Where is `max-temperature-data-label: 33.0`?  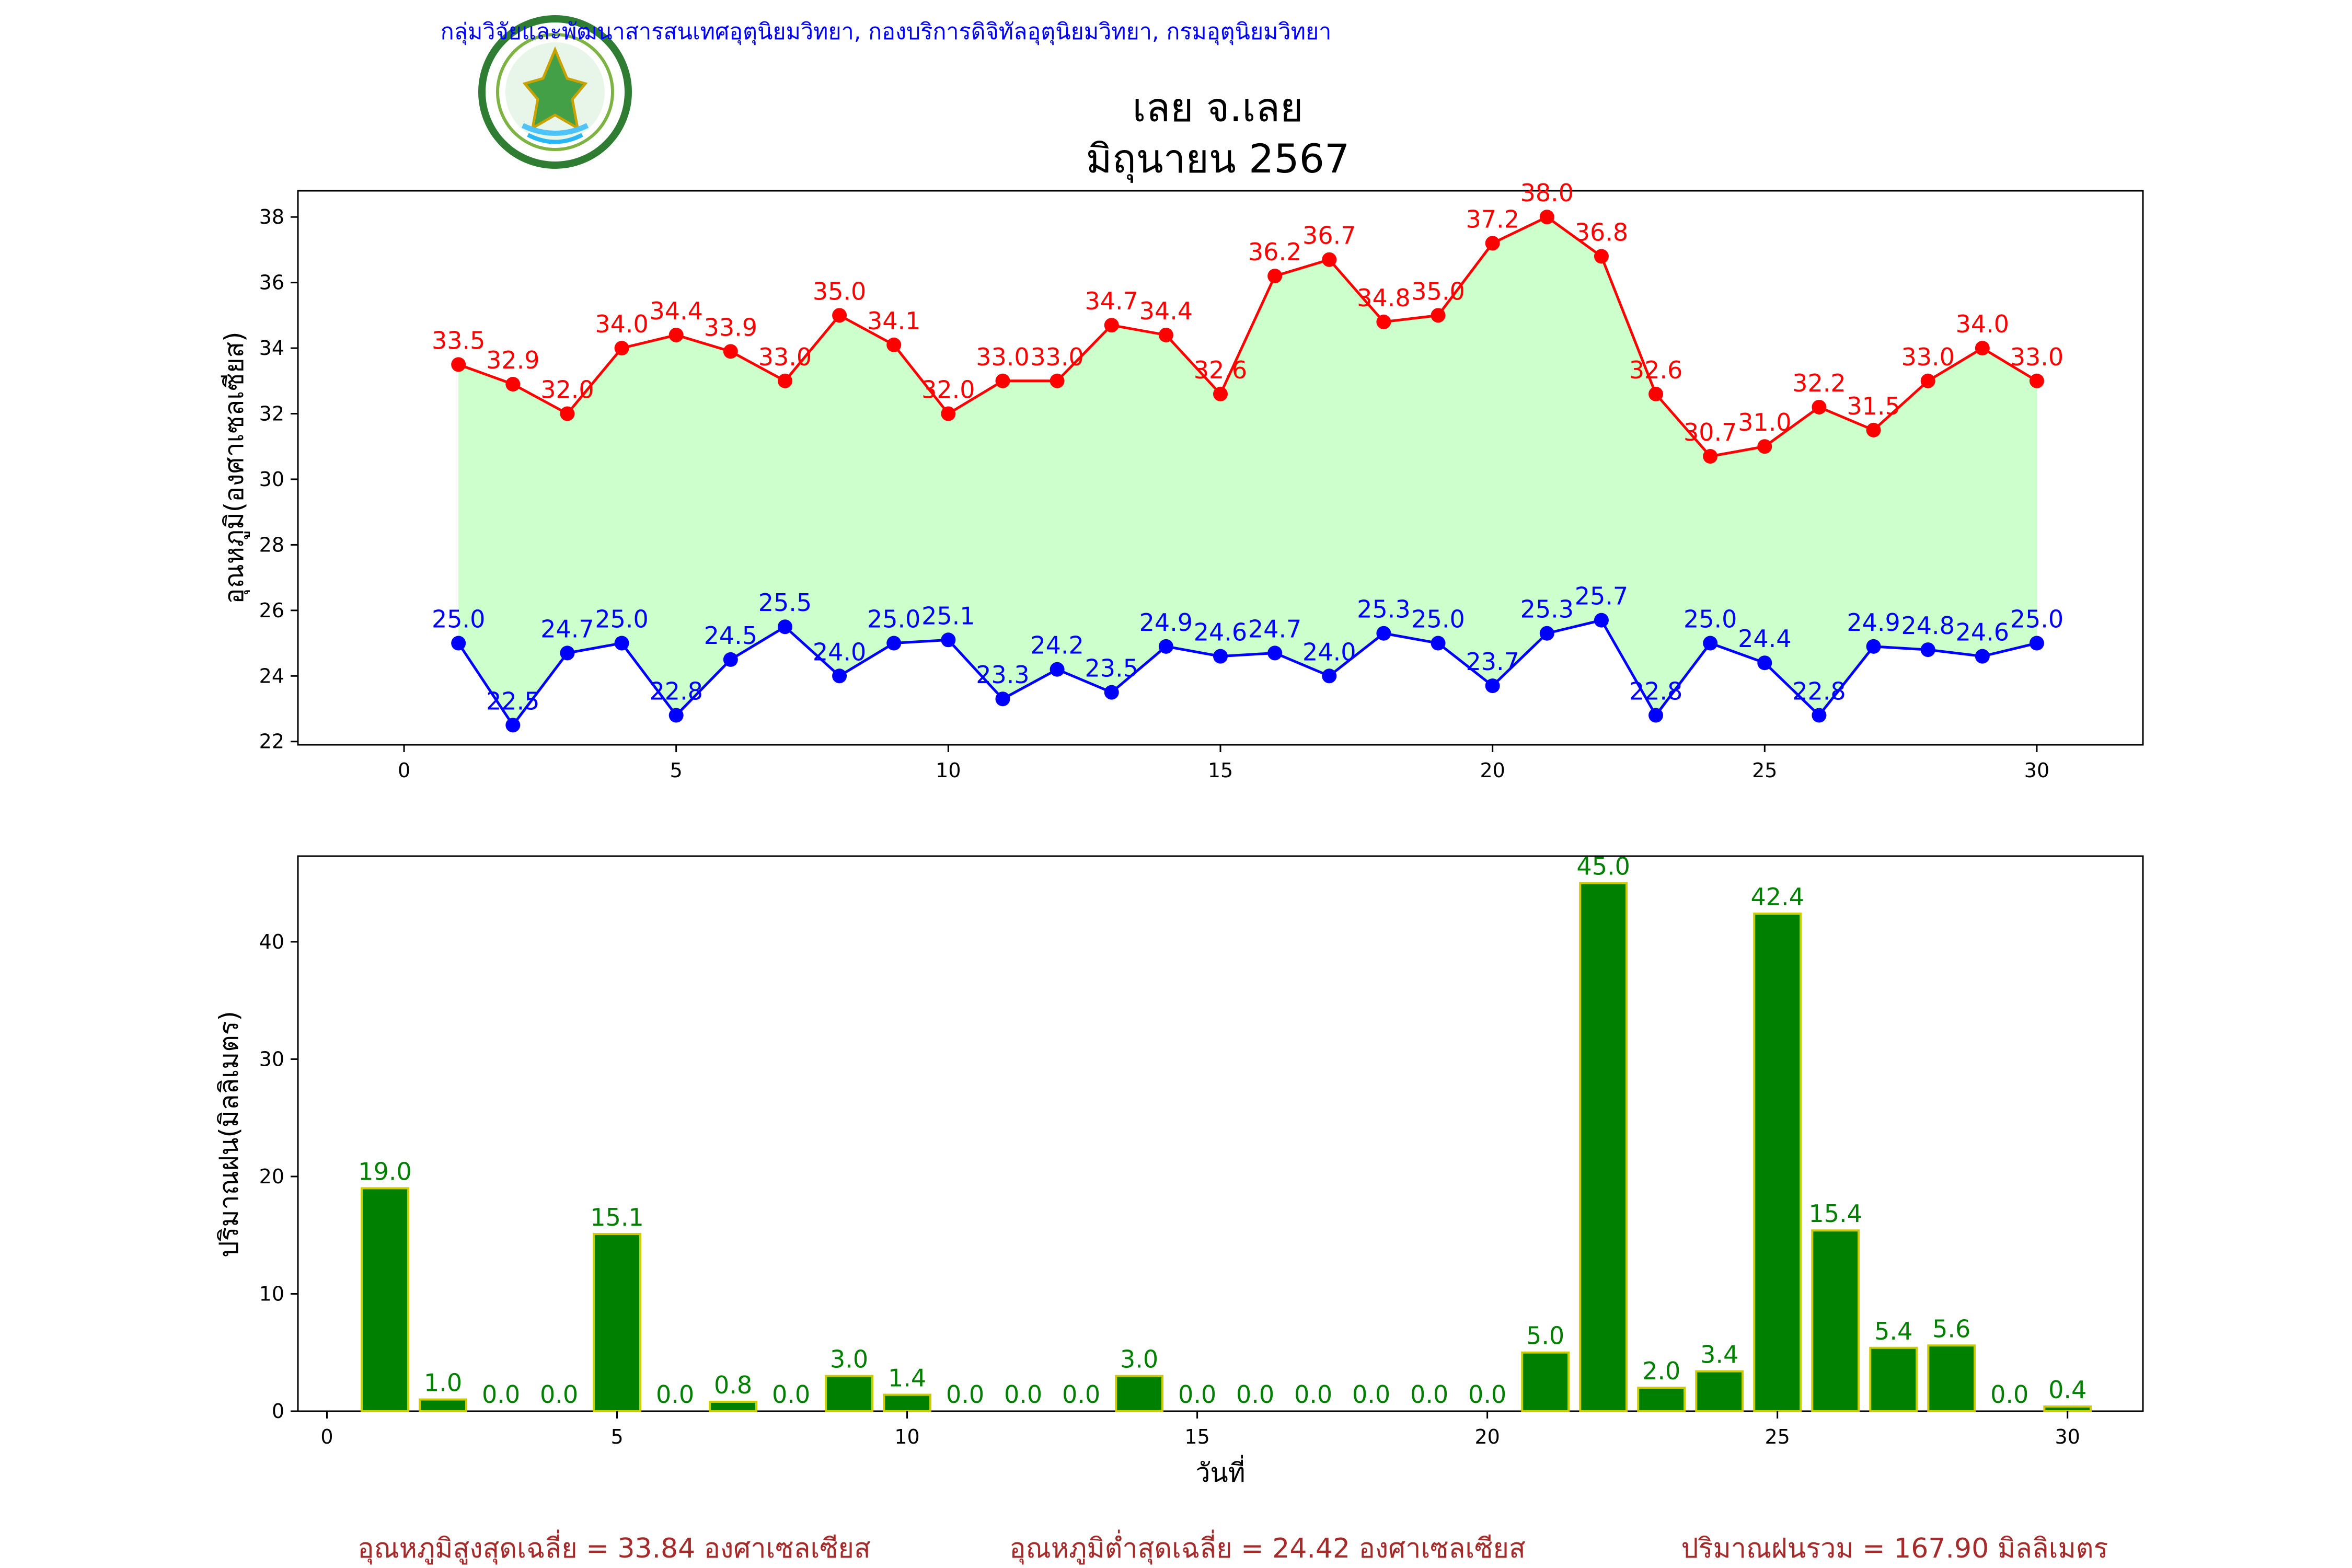 max-temperature-data-label: 33.0 is located at coordinates (1927, 357).